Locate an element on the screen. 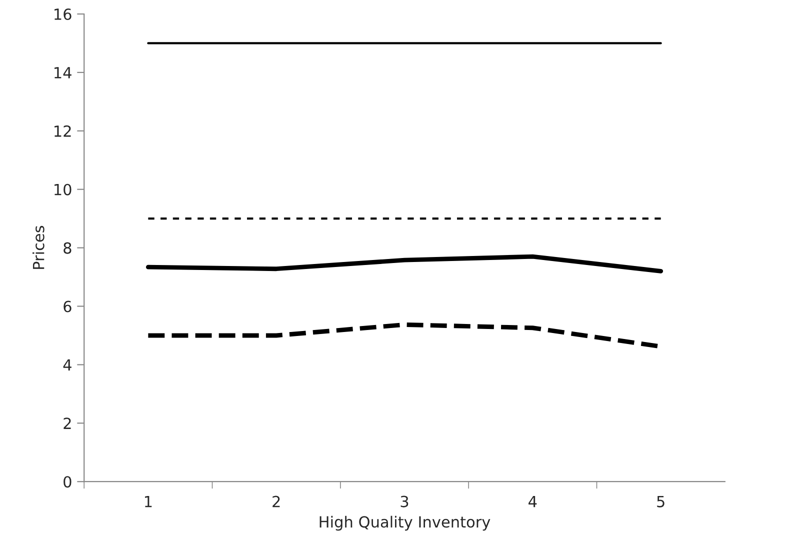  x-tick-label: 2 is located at coordinates (276, 502).